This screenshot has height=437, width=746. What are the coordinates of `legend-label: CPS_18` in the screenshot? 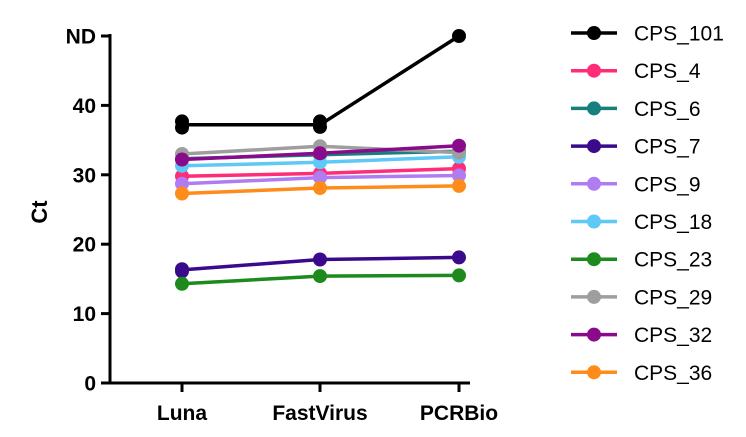 It's located at (673, 222).